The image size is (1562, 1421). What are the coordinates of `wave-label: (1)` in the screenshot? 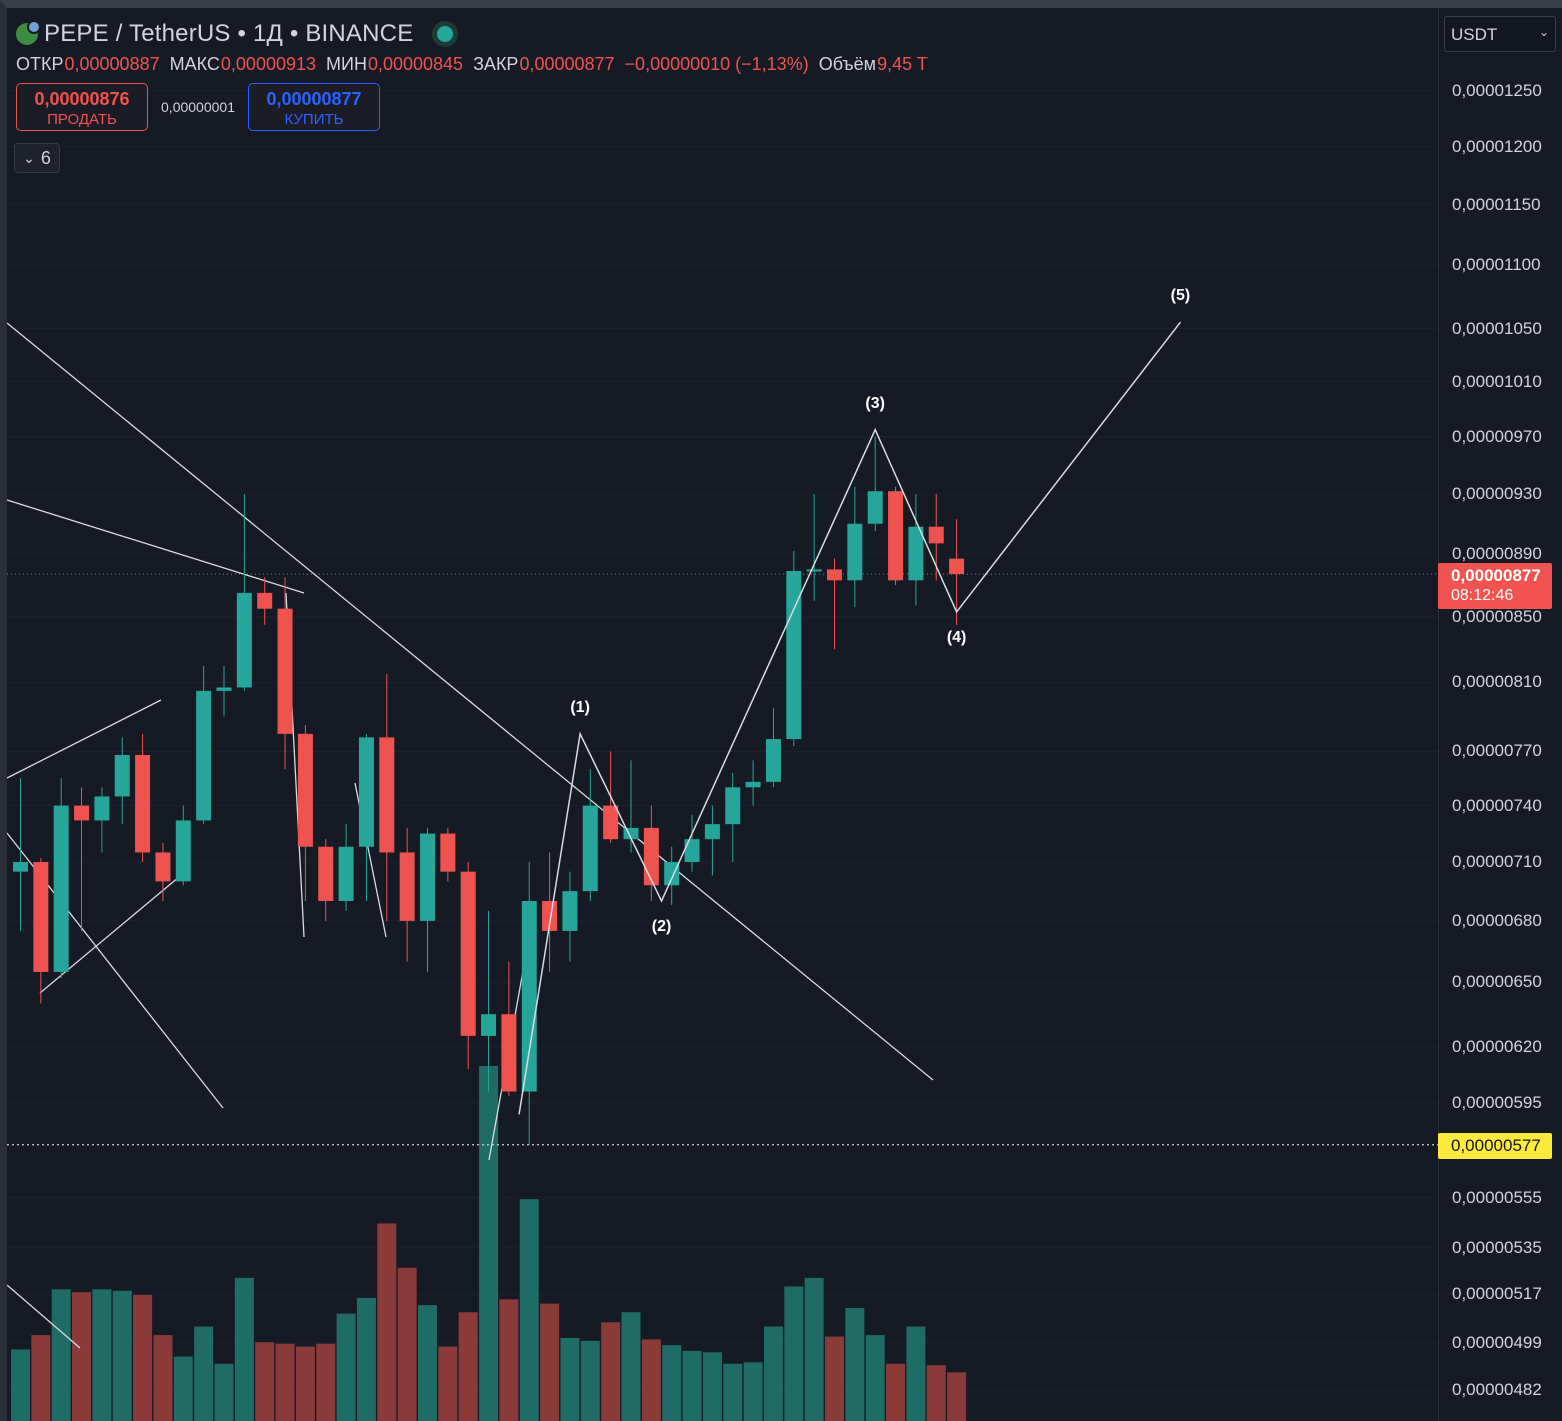 It's located at (580, 707).